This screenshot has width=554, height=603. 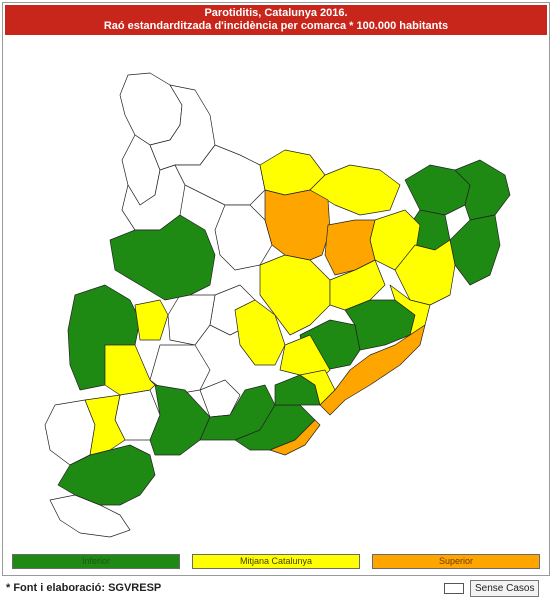 I want to click on legend-superior: Superior, so click(x=456, y=561).